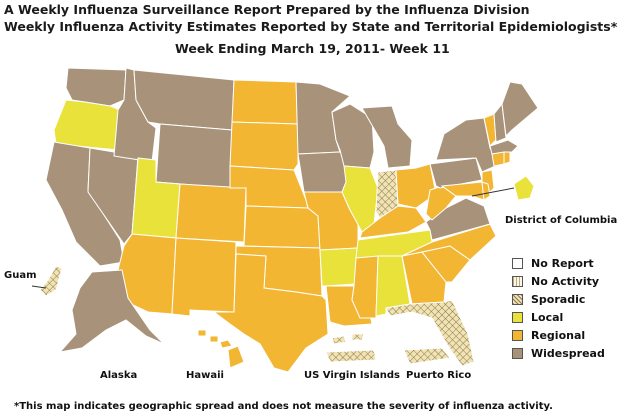 This screenshot has width=620, height=420. I want to click on label-dc: District of Columbia, so click(561, 220).